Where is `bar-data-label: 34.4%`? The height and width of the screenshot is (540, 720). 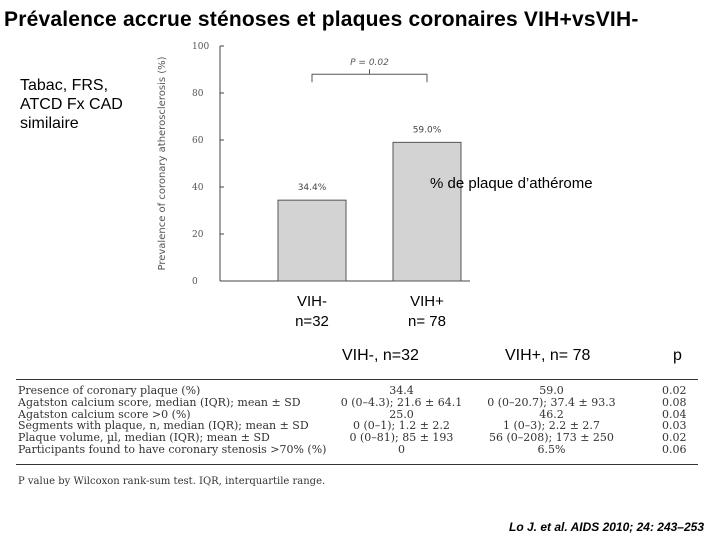 bar-data-label: 34.4% is located at coordinates (312, 188).